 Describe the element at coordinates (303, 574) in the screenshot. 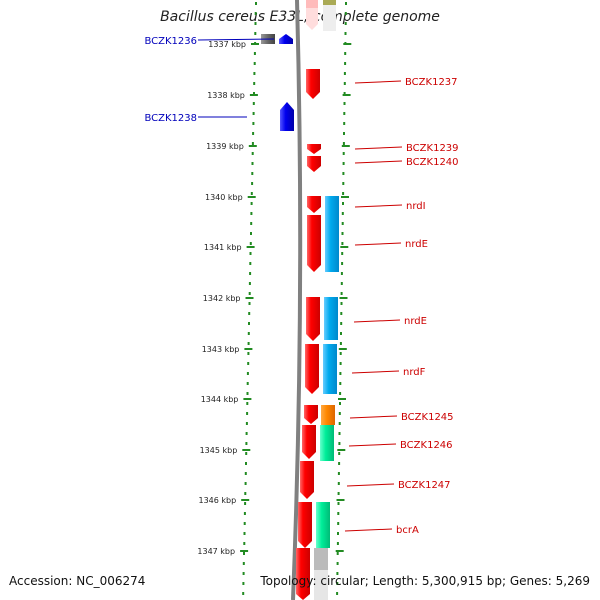

I see `gene-bottom-partial` at that location.